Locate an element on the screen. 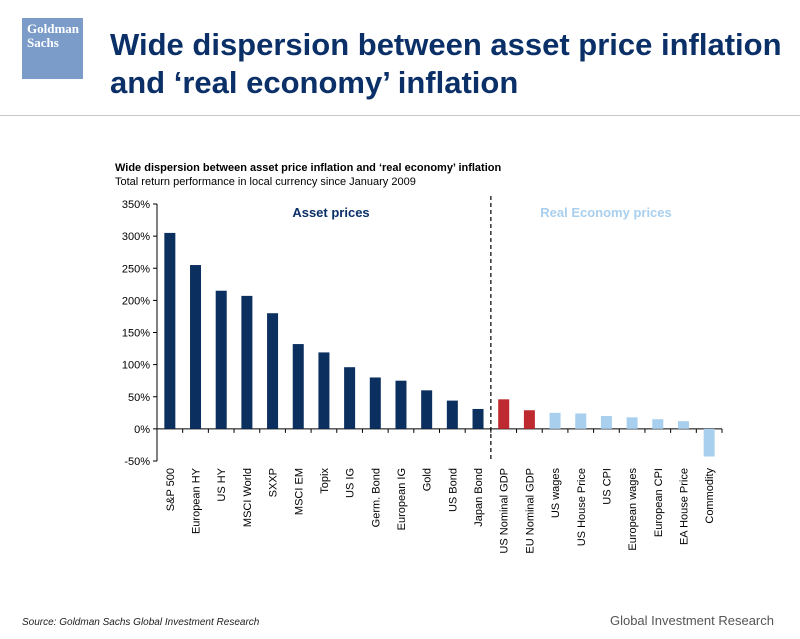 Image resolution: width=800 pixels, height=639 pixels. annotation-asset-prices: Asset prices is located at coordinates (330, 212).